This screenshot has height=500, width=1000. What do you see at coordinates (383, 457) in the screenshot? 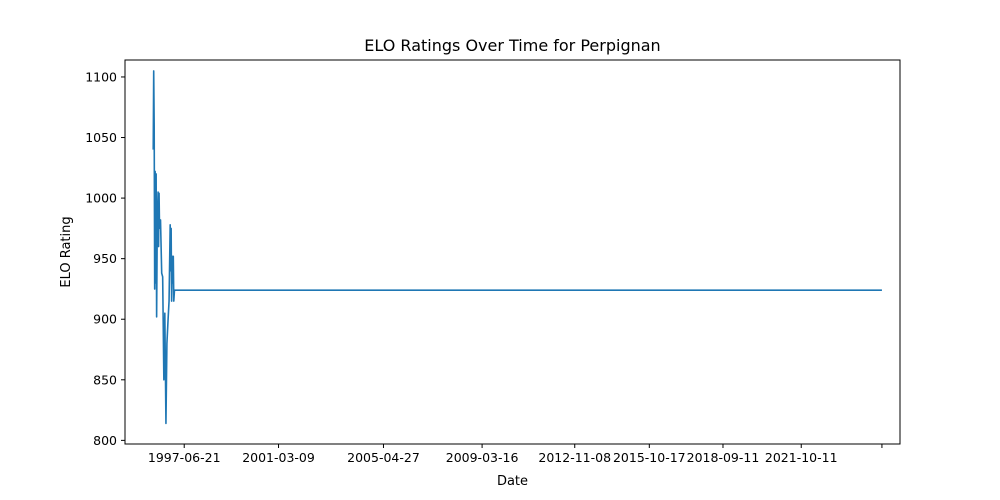
I see `x-tick-label: 2005-04-27` at bounding box center [383, 457].